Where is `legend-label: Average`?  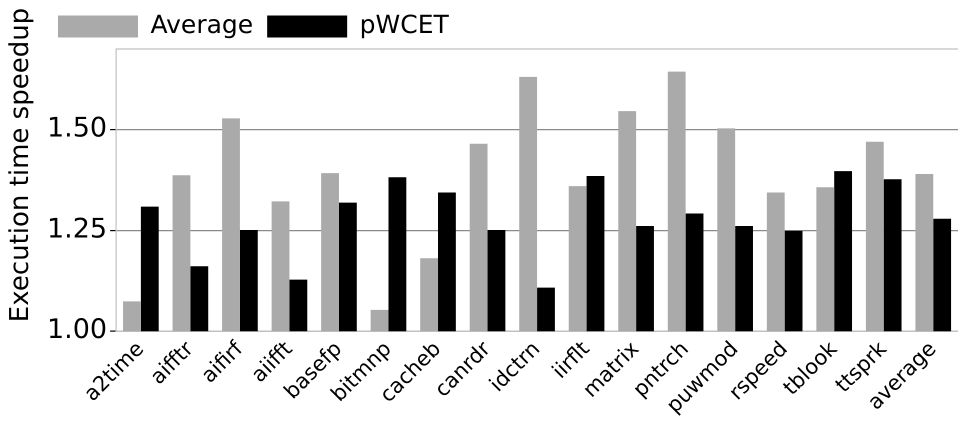
legend-label: Average is located at coordinates (202, 24).